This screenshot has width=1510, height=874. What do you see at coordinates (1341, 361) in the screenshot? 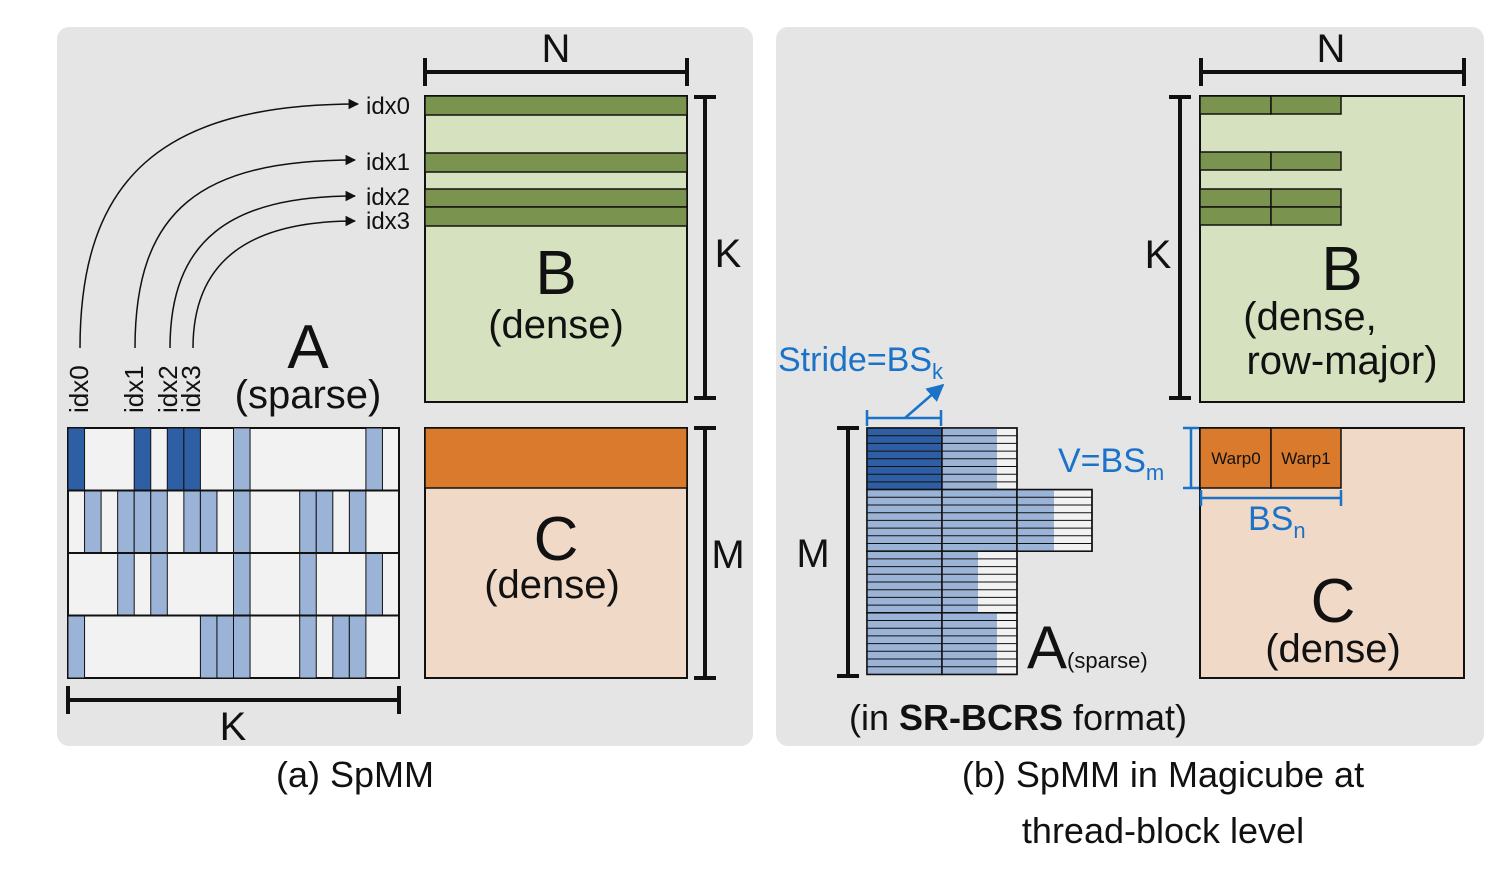
I see `b-subtitle2-b: row-major)` at bounding box center [1341, 361].